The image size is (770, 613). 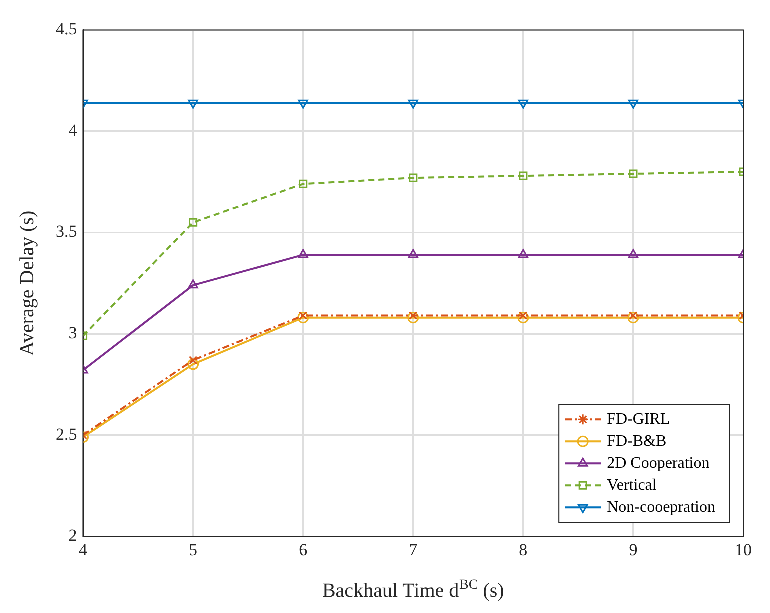 I want to click on legend-label: FD-GIRL, so click(x=638, y=419).